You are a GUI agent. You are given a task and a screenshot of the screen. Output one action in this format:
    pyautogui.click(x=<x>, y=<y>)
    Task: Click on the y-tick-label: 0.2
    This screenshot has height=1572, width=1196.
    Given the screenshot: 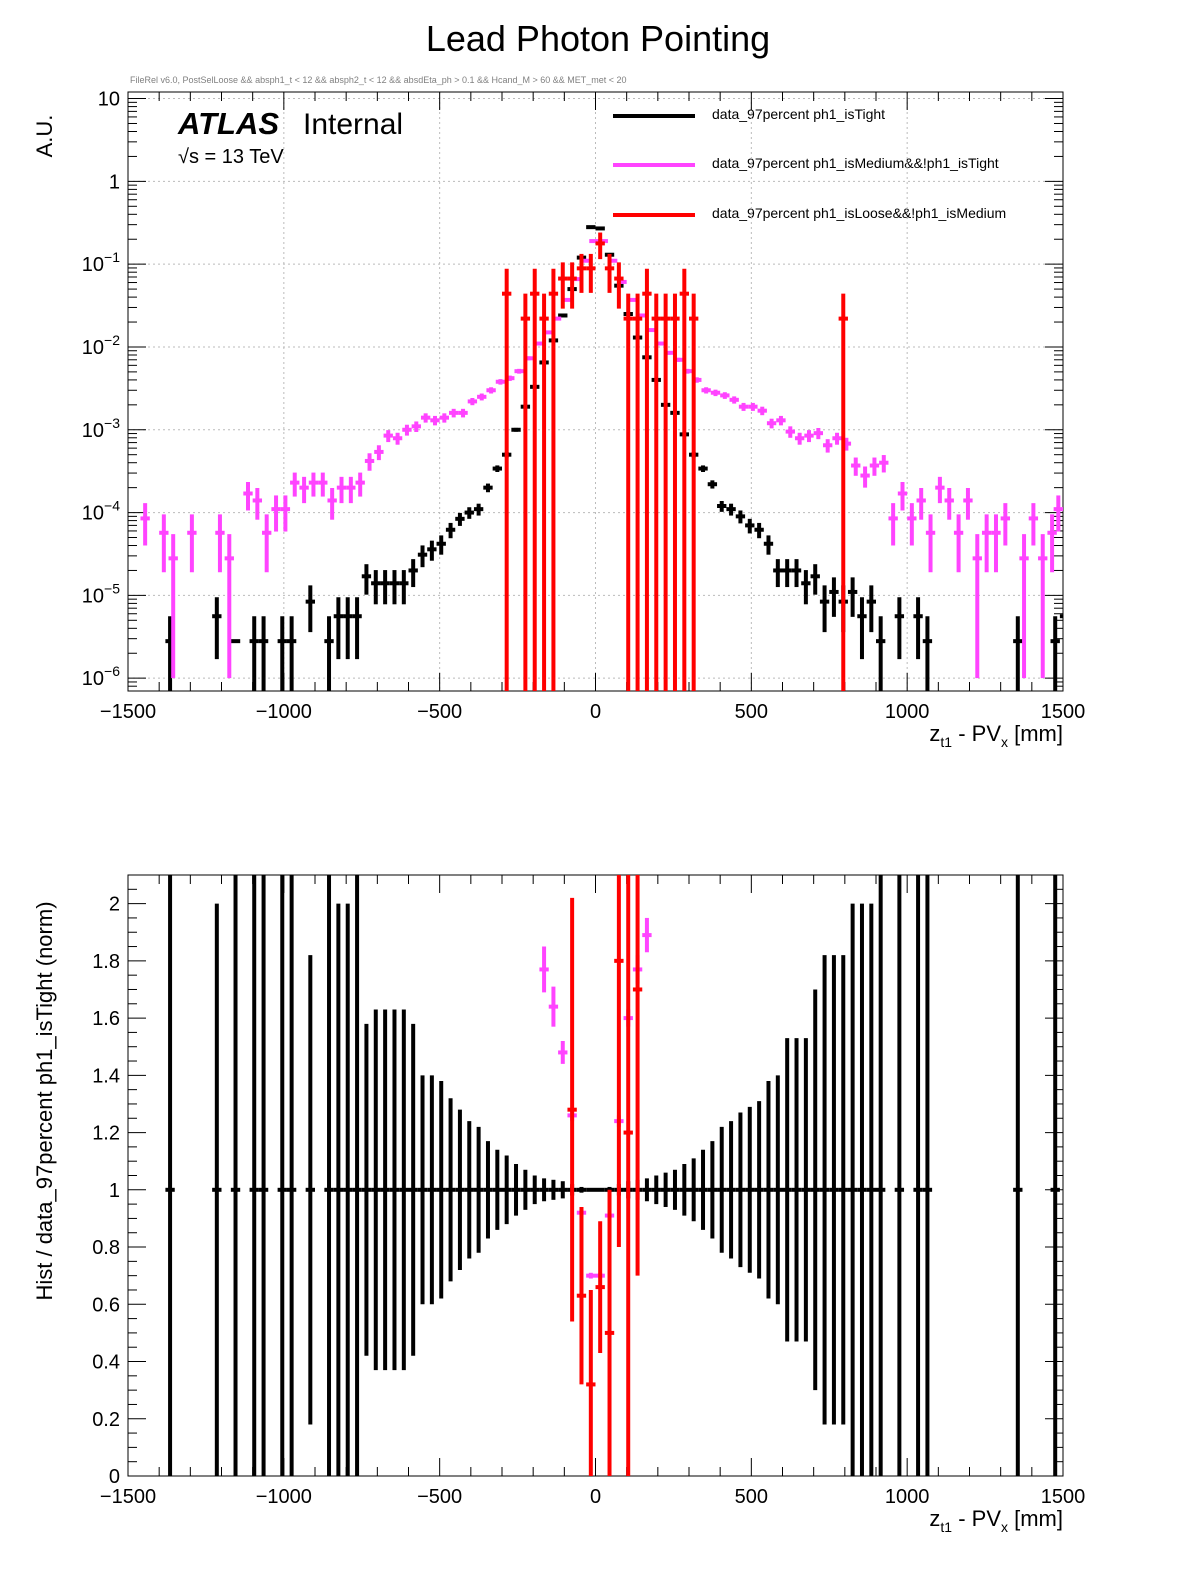 What is the action you would take?
    pyautogui.click(x=106, y=1420)
    